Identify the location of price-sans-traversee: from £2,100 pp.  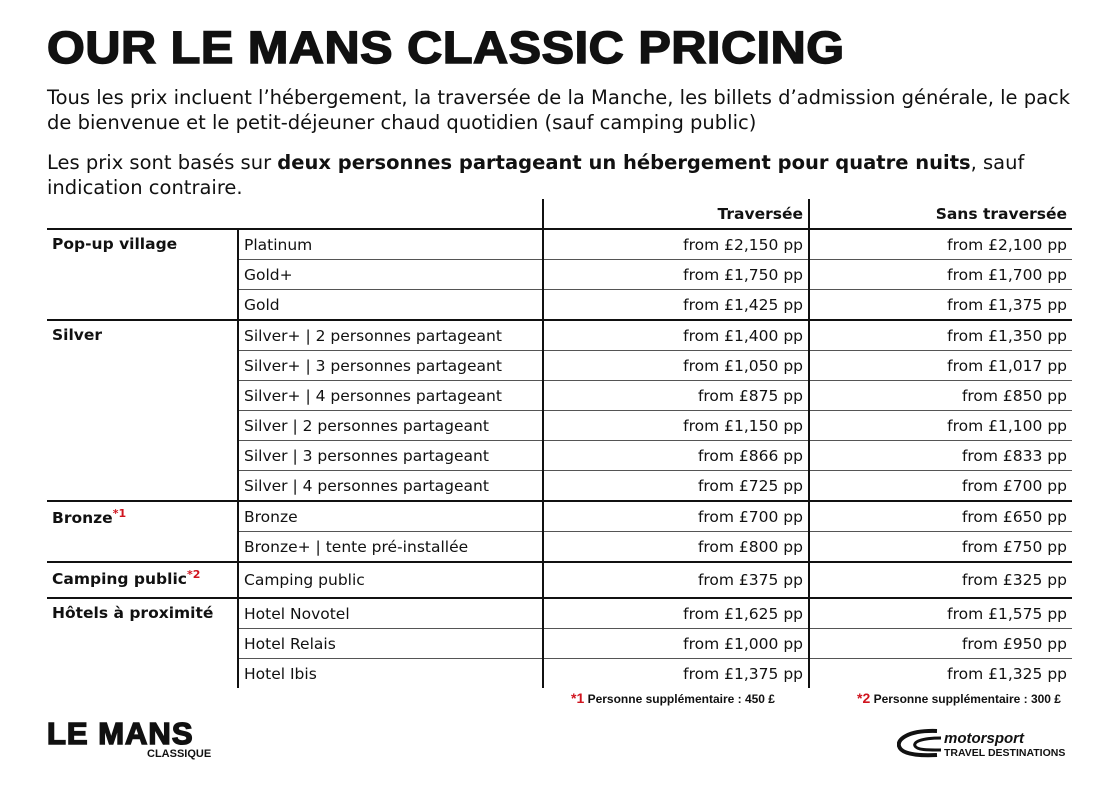
(940, 244).